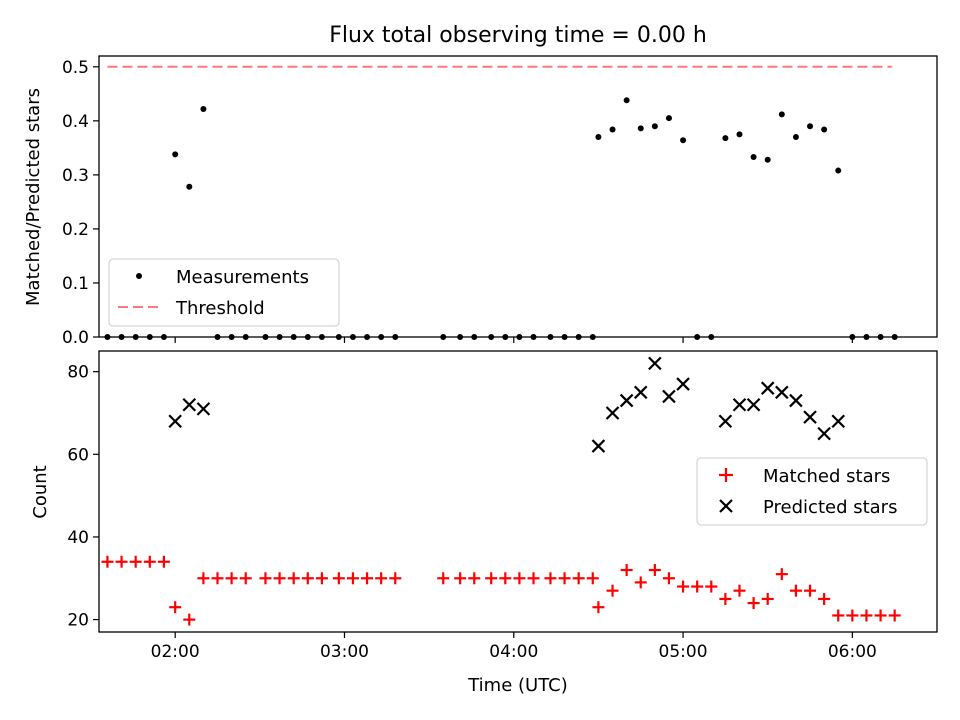 The height and width of the screenshot is (720, 960). Describe the element at coordinates (518, 35) in the screenshot. I see `chart-title: Flux total observing time = 0.00 h` at that location.